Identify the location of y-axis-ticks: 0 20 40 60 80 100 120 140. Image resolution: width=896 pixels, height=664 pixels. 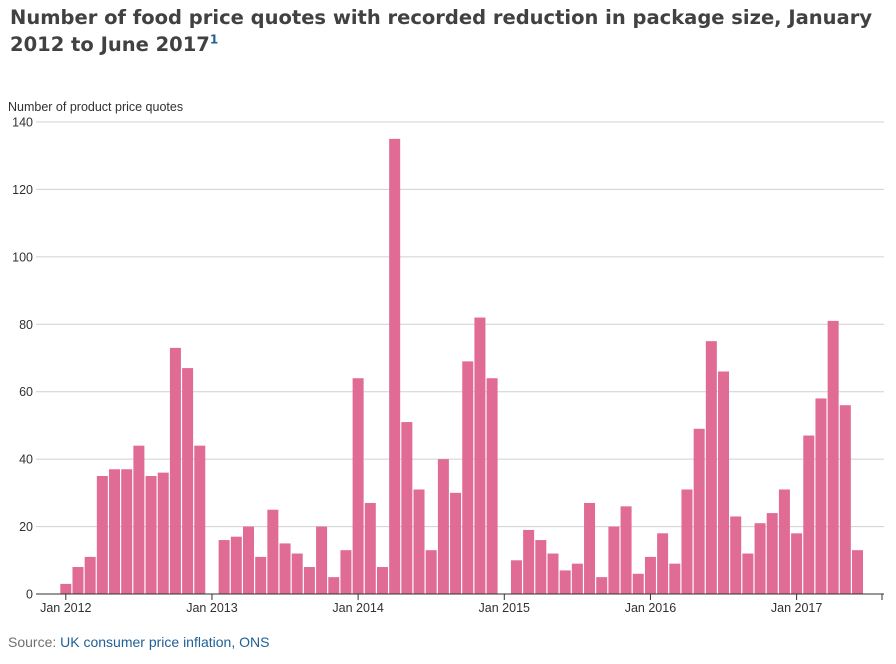
(22, 359).